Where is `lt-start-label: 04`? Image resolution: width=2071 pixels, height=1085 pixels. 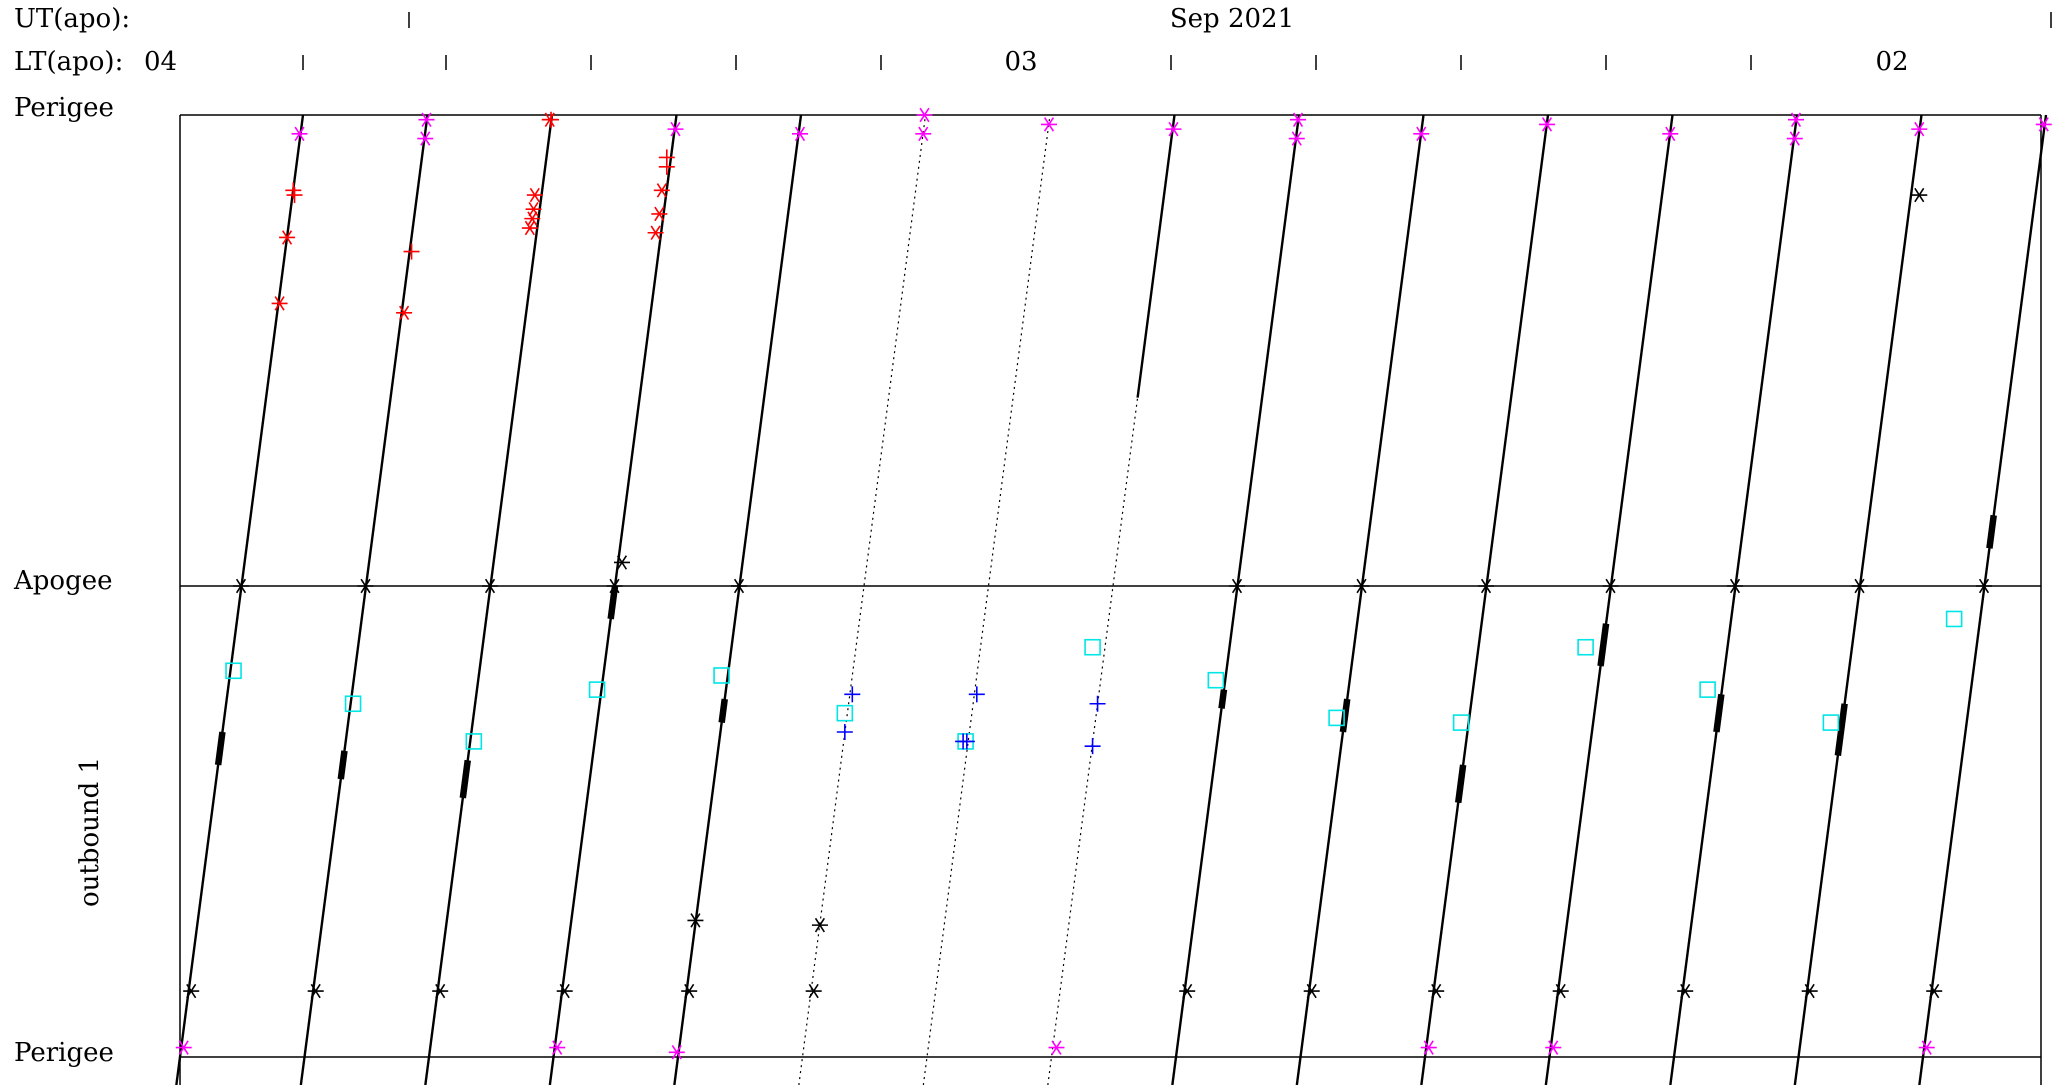
lt-start-label: 04 is located at coordinates (160, 62).